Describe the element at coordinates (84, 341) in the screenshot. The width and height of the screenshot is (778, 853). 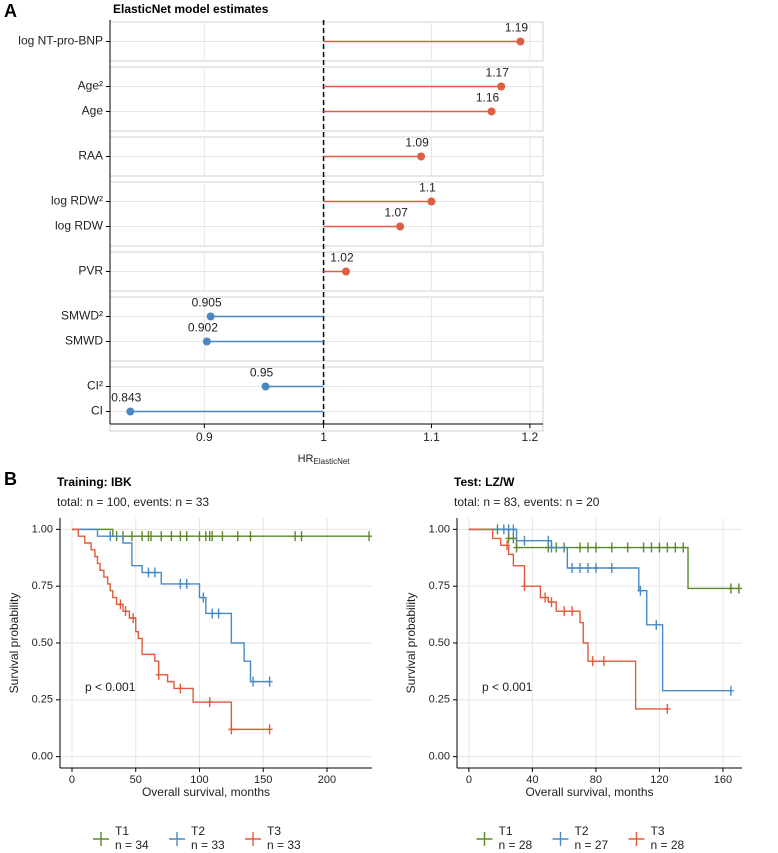
I see `y-tick-label: SMWD` at that location.